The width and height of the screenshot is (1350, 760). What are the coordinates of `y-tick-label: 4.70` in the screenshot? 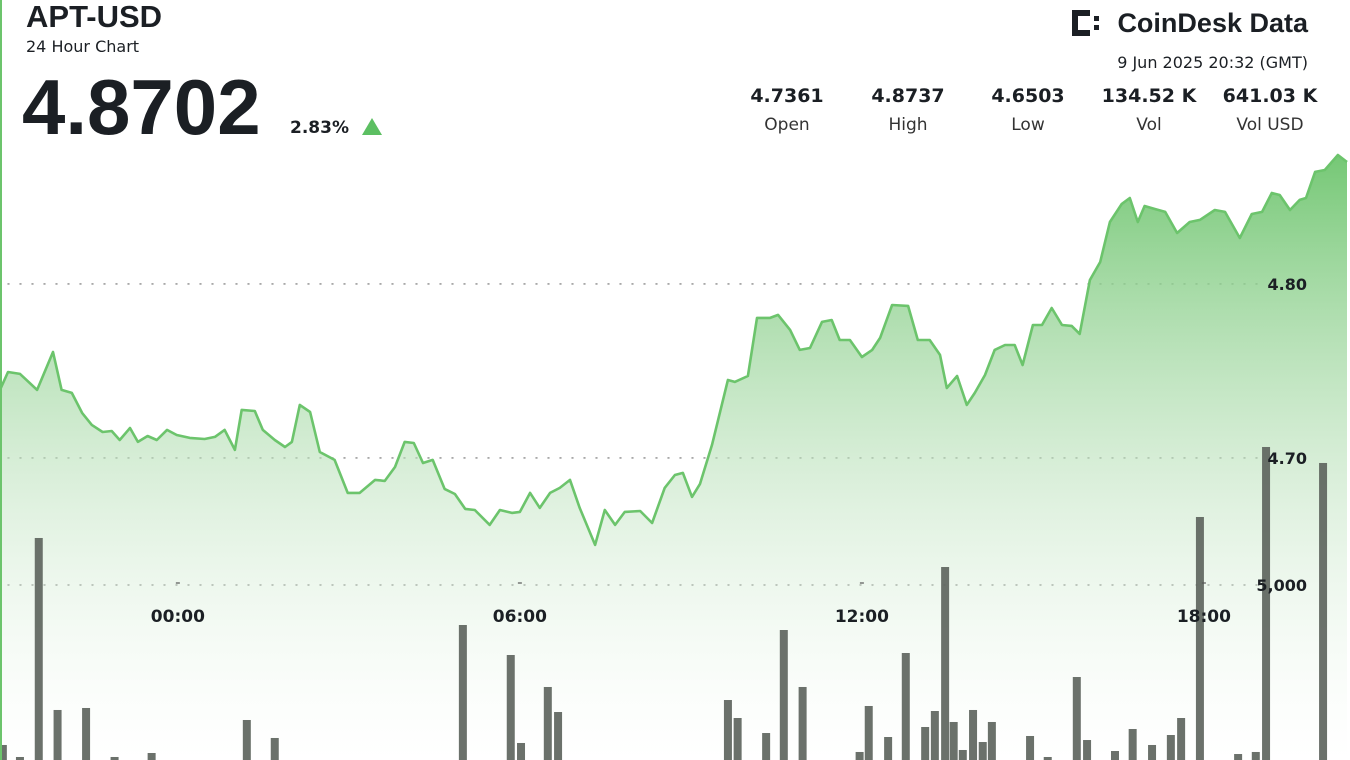 It's located at (1287, 458).